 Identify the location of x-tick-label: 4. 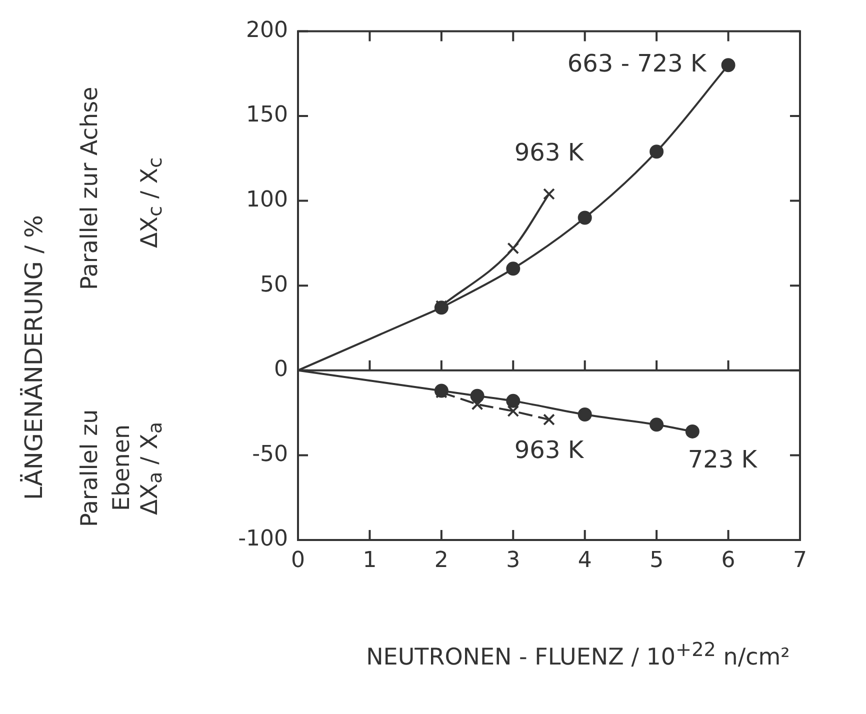
(585, 560).